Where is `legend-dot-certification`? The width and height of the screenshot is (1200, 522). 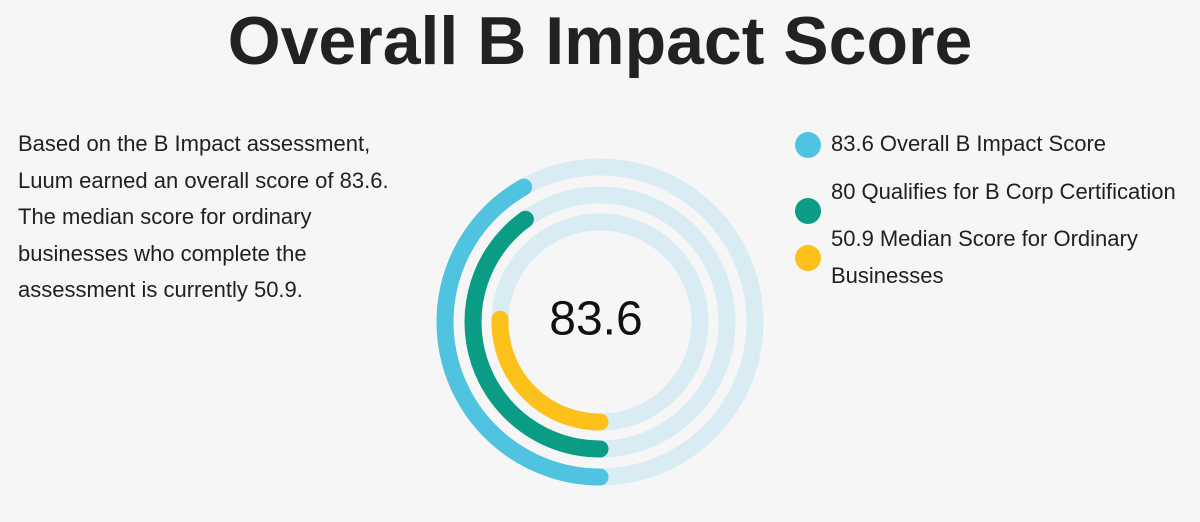 legend-dot-certification is located at coordinates (808, 210).